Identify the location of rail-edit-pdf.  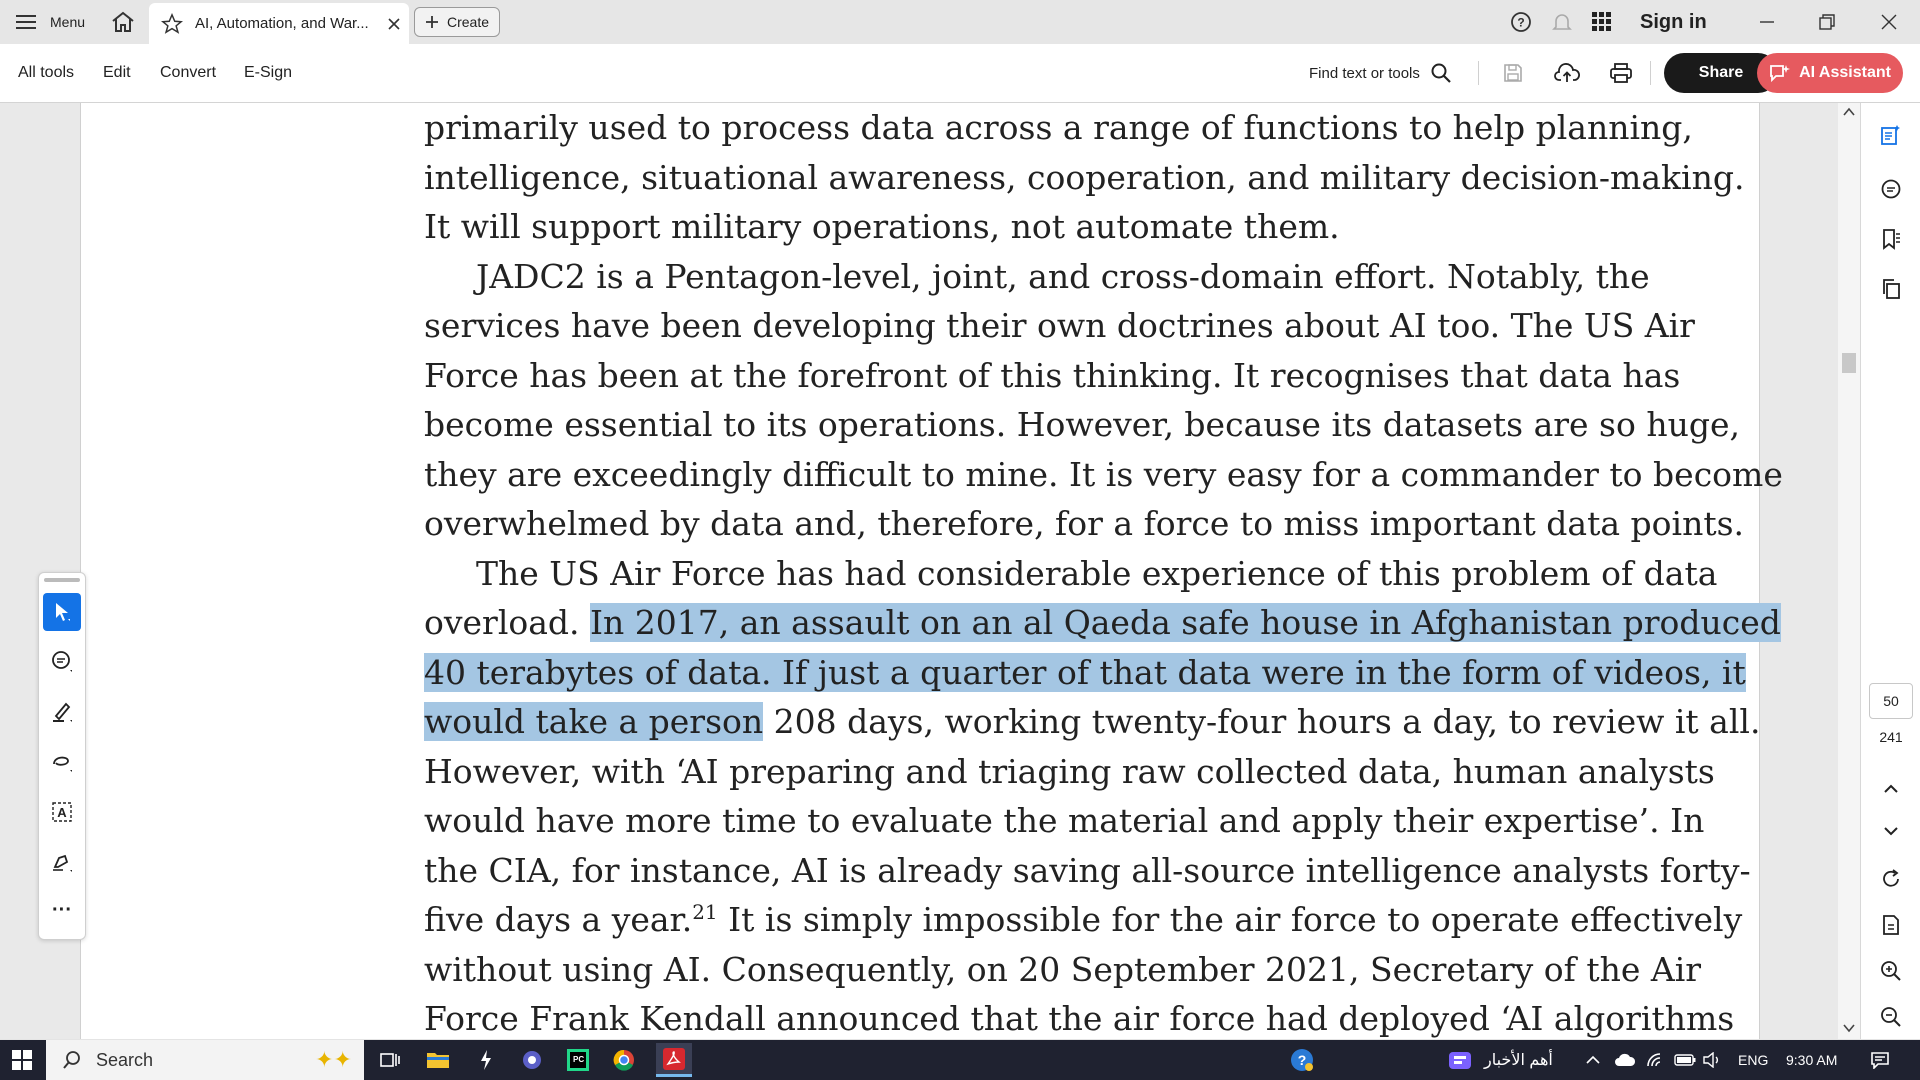
(1890, 135).